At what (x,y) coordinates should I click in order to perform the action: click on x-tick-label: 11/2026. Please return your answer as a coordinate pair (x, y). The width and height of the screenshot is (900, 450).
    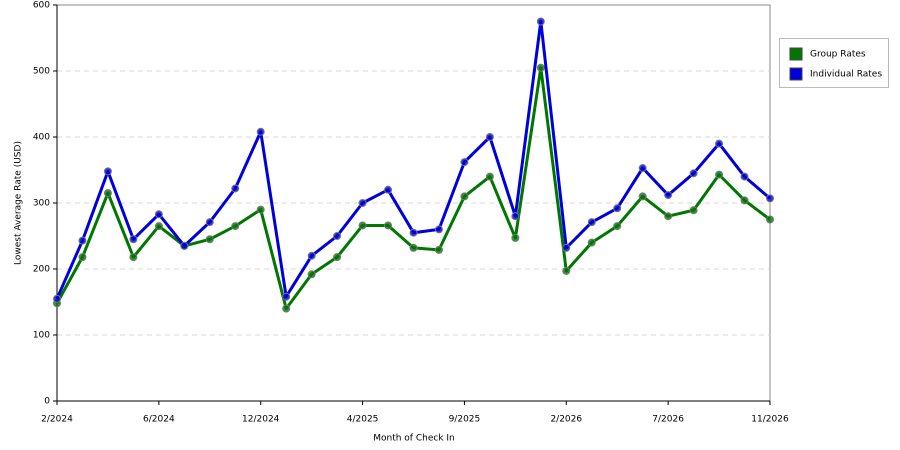
    Looking at the image, I should click on (770, 420).